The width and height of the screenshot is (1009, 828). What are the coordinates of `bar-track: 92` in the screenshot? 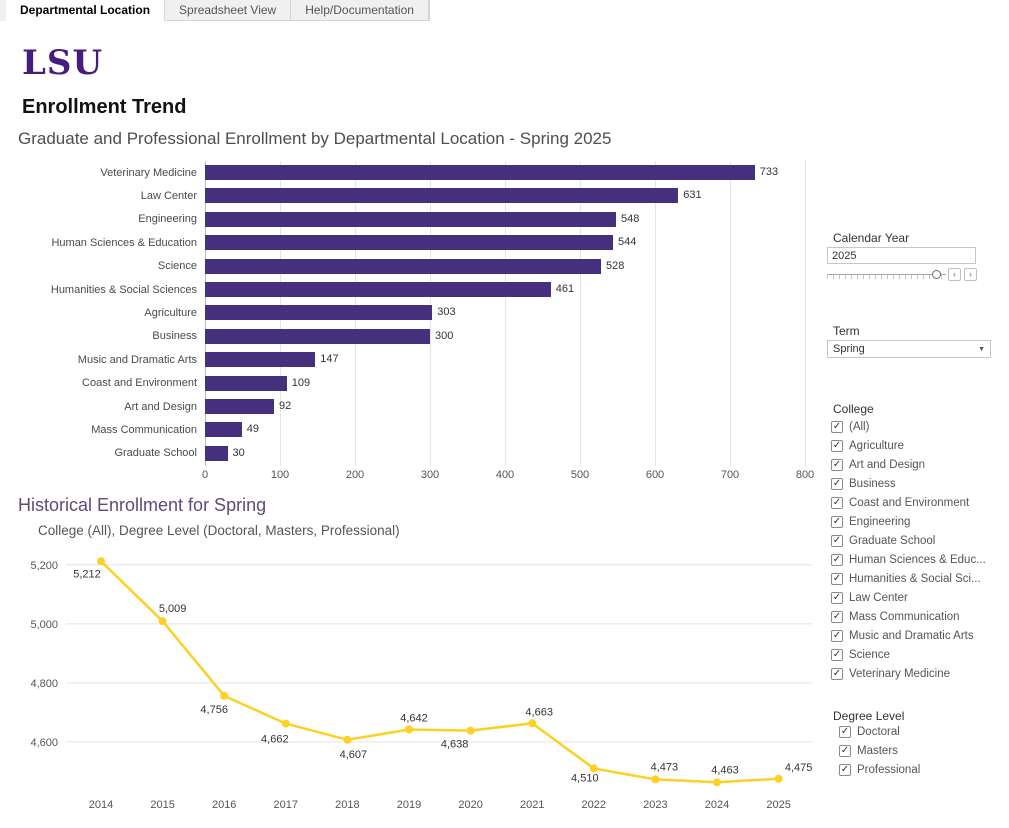 It's located at (505, 406).